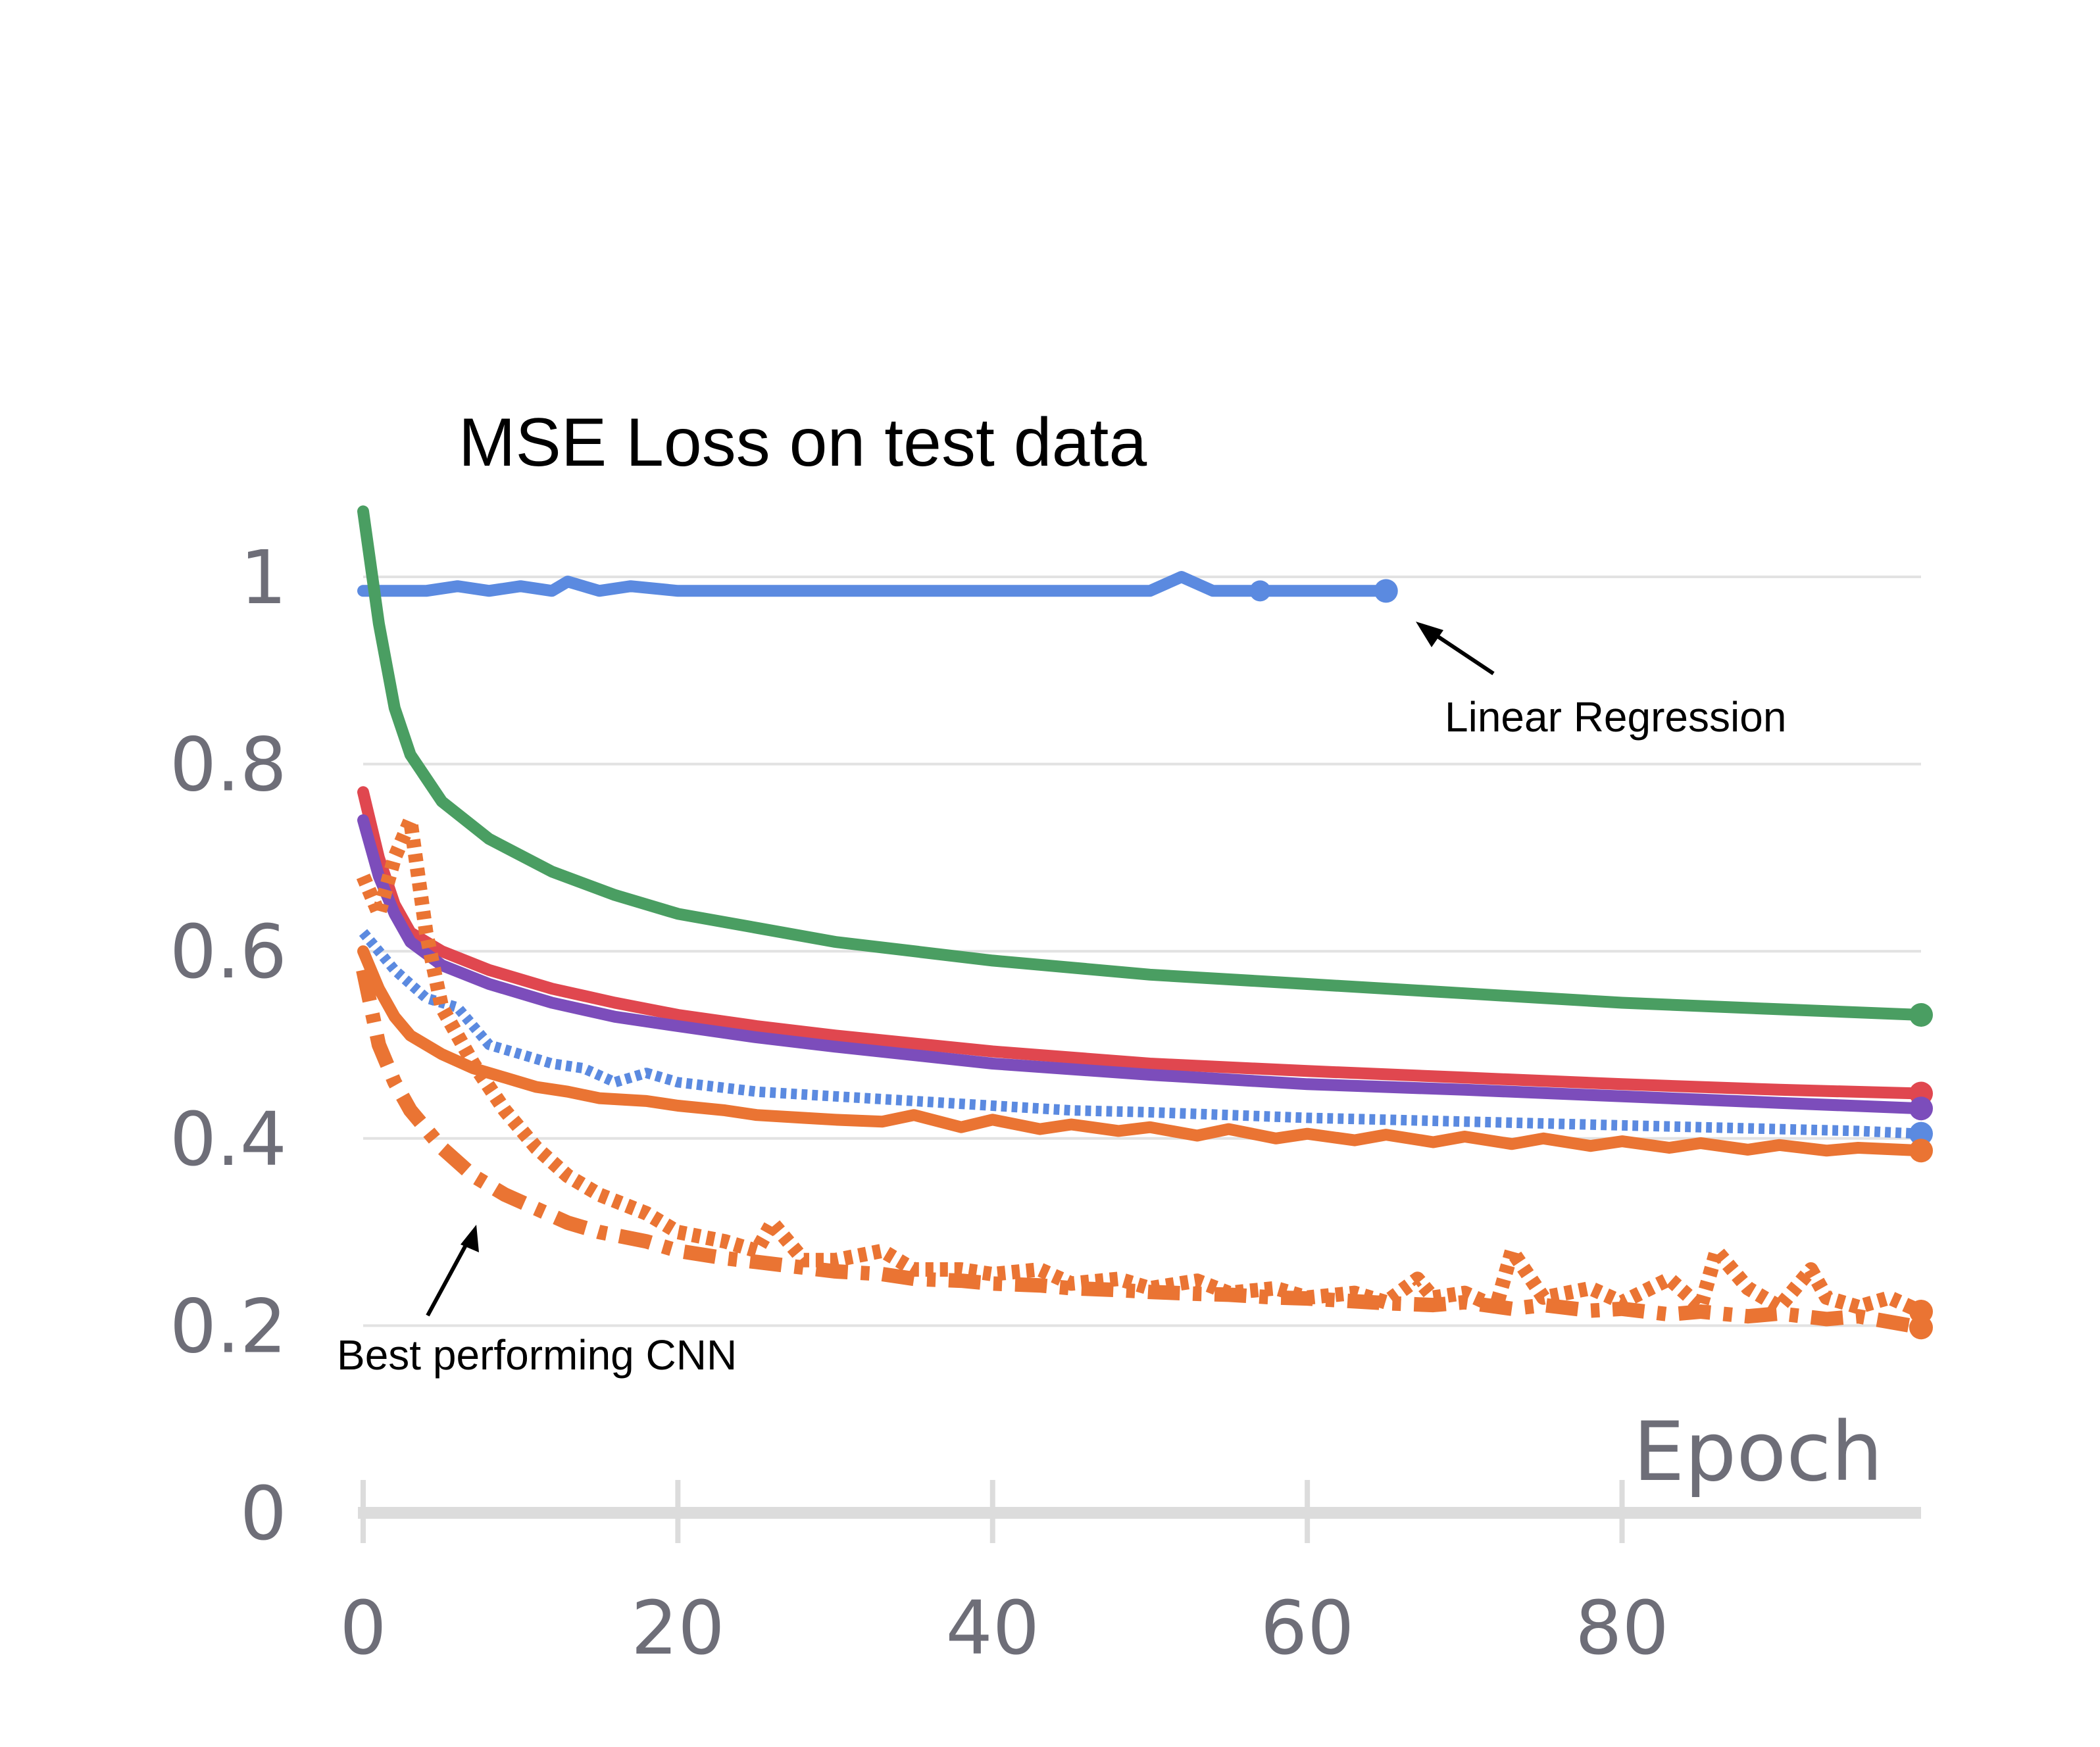 The height and width of the screenshot is (1747, 2100). Describe the element at coordinates (263, 1514) in the screenshot. I see `y-tick-label-0: 0` at that location.